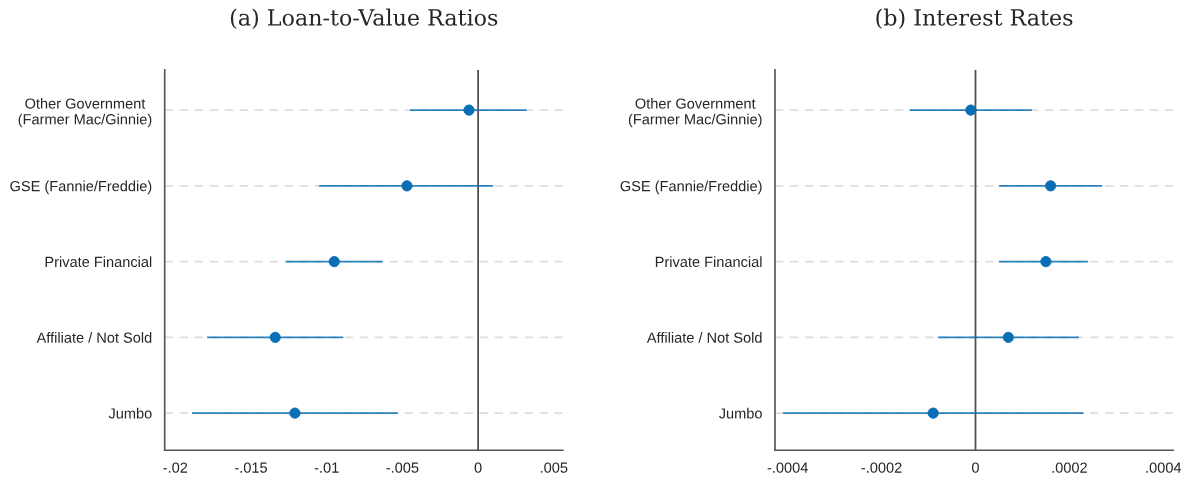 This screenshot has width=1185, height=479. What do you see at coordinates (1069, 467) in the screenshot?
I see `x-tick-label: .0002` at bounding box center [1069, 467].